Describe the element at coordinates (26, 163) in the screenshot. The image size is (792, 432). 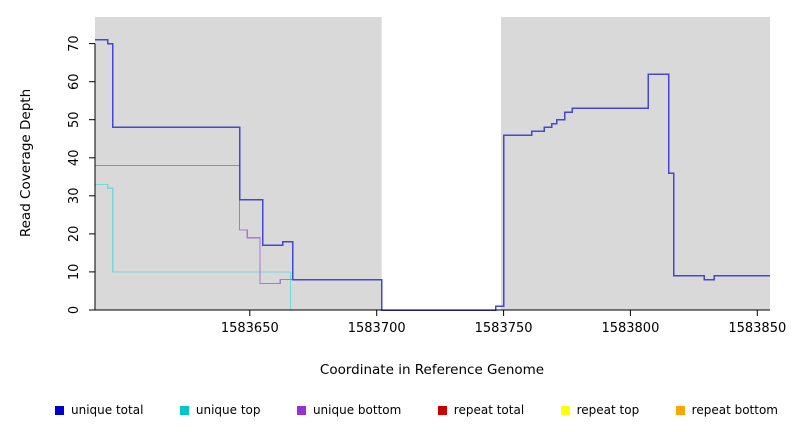
I see `y-axis-title: Read Coverage Depth` at that location.